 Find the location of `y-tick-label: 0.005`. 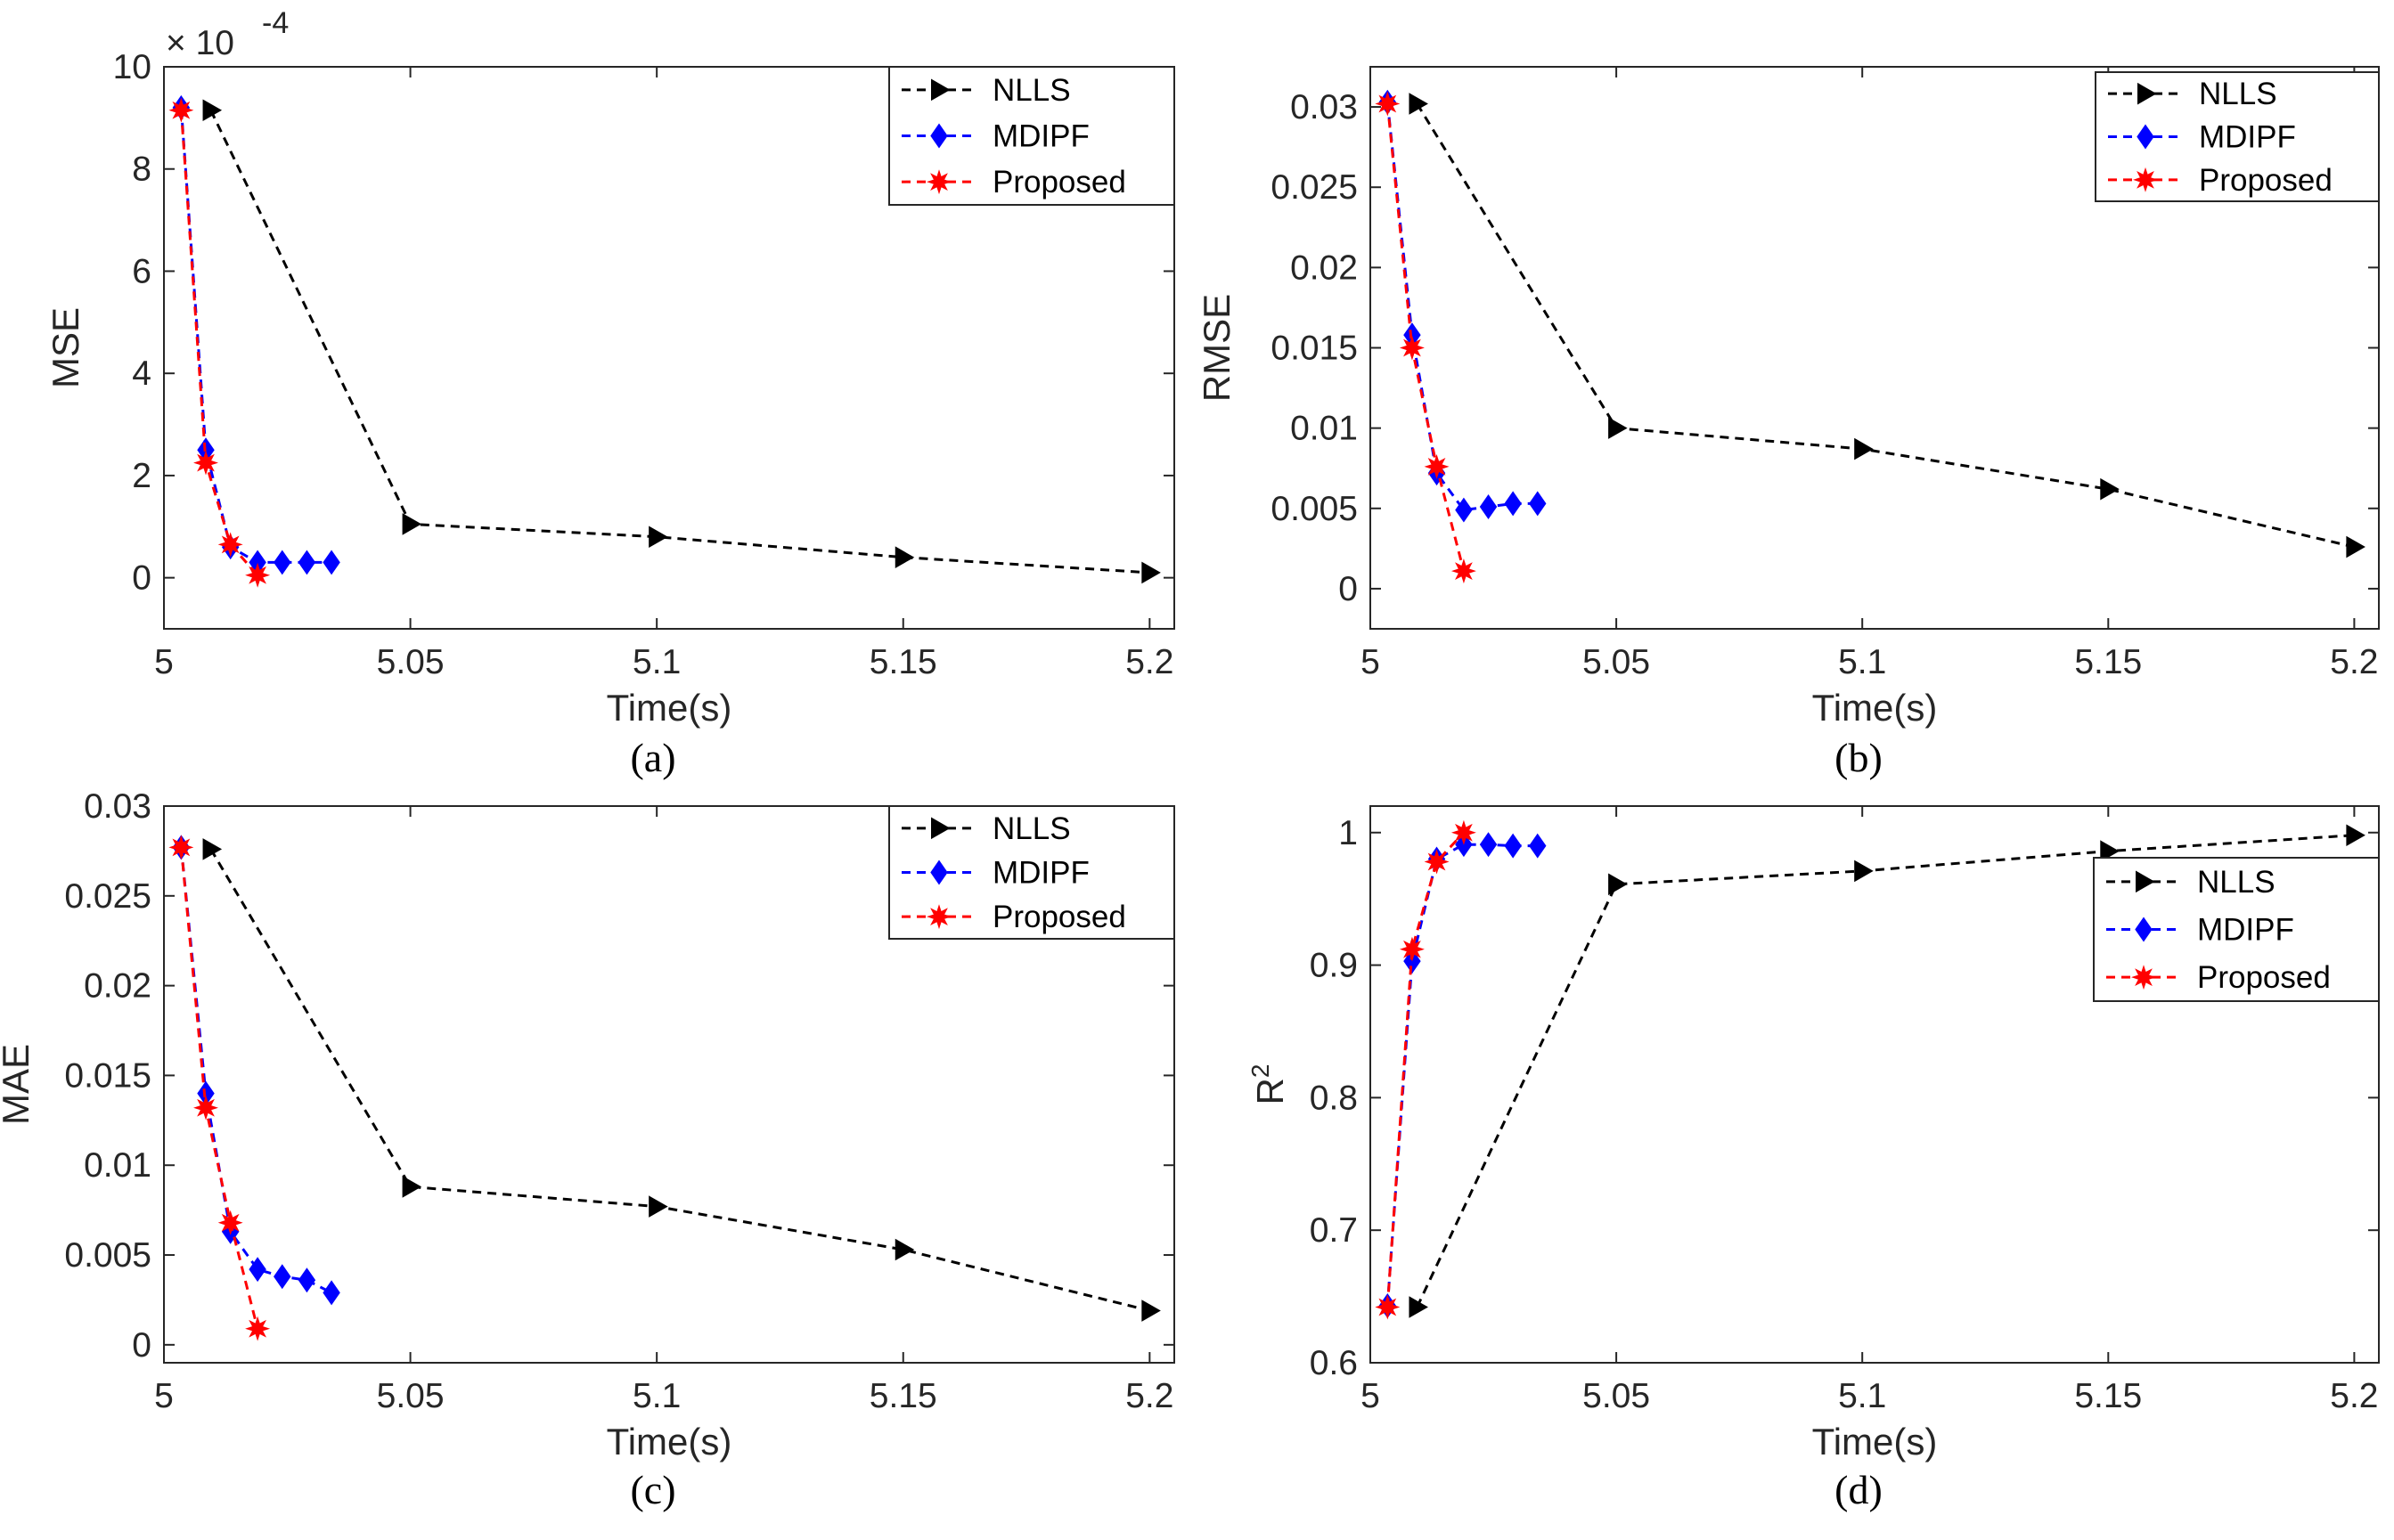

y-tick-label: 0.005 is located at coordinates (107, 1255).